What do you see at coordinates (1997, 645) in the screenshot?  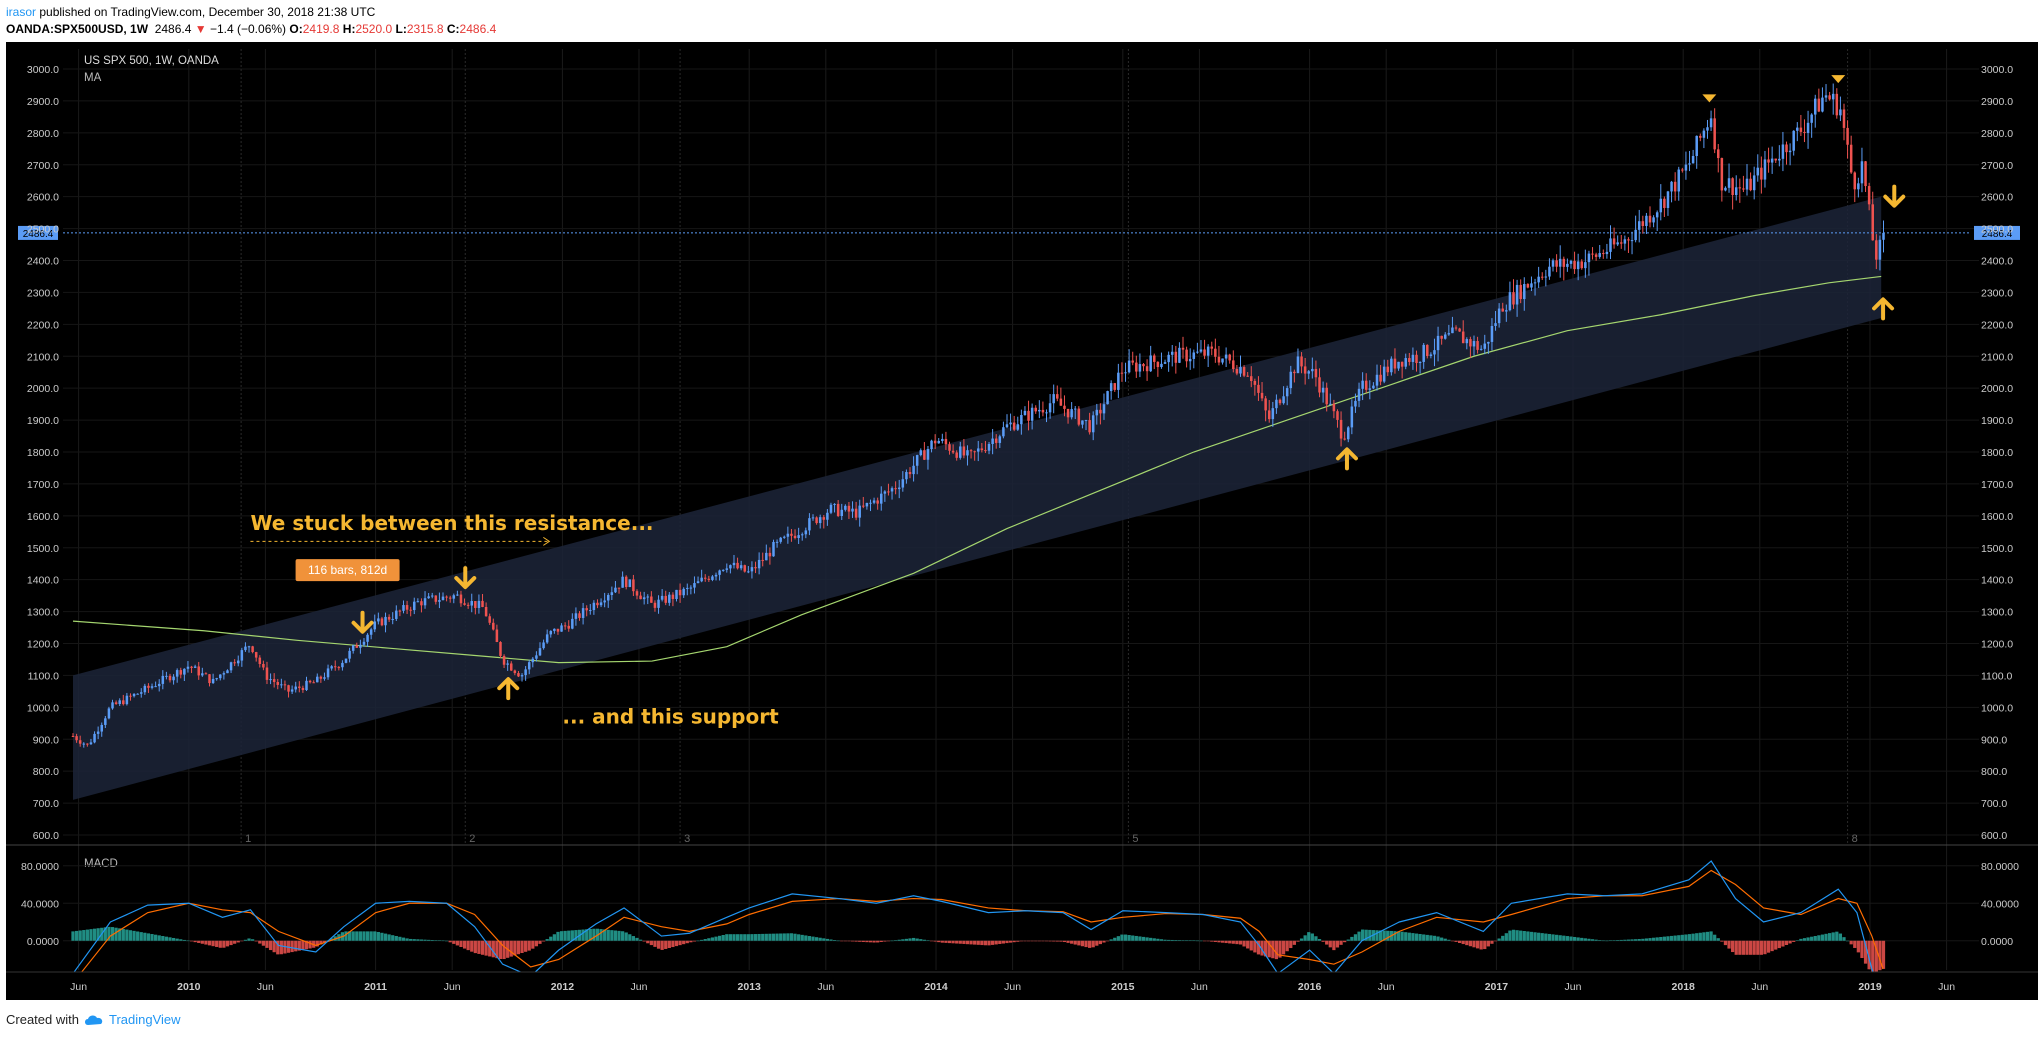 I see `price-tick-right: 1200.0` at bounding box center [1997, 645].